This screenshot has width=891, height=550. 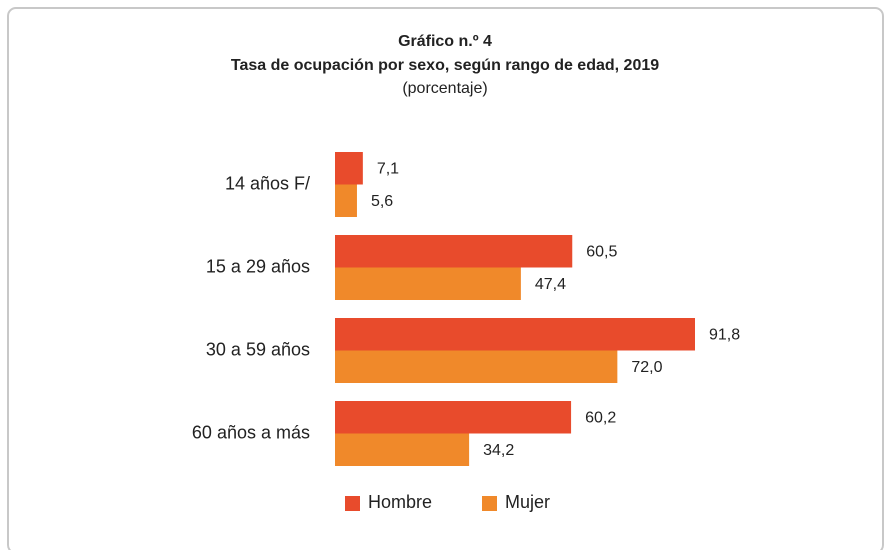 I want to click on value-label: 60,2, so click(x=600, y=417).